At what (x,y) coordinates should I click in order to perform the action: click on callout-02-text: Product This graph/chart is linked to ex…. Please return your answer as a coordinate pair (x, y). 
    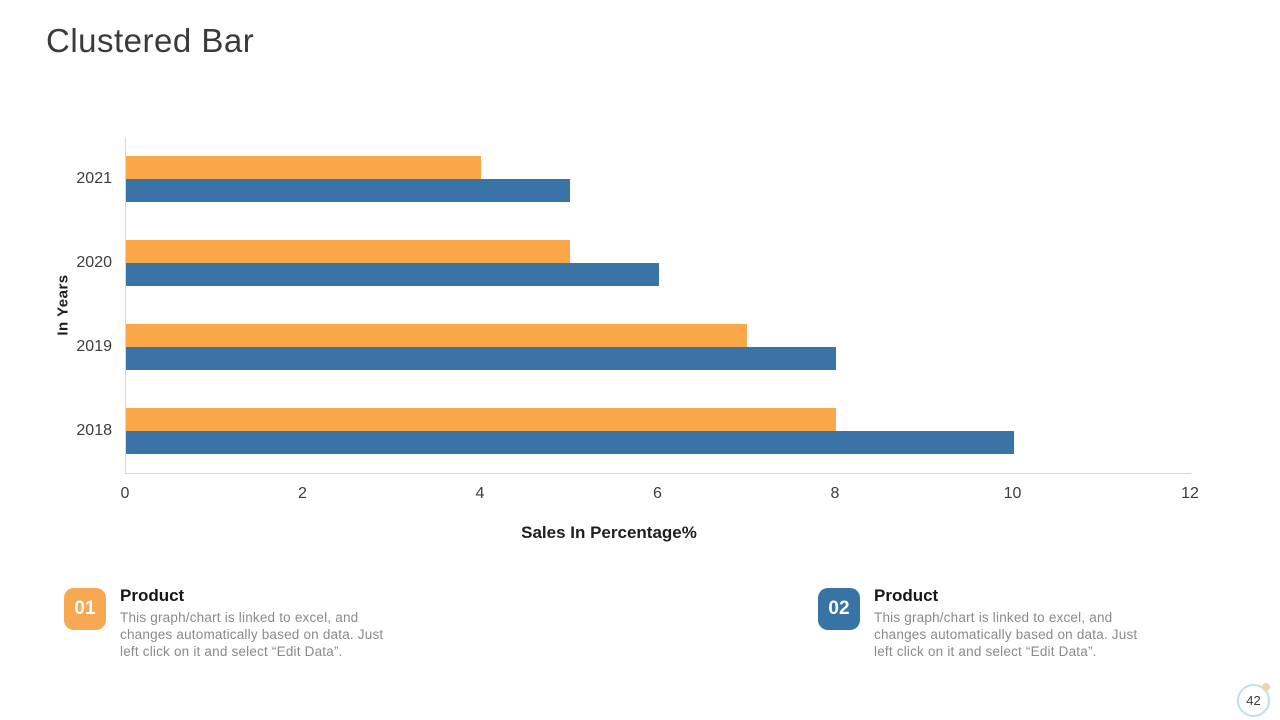
    Looking at the image, I should click on (1024, 623).